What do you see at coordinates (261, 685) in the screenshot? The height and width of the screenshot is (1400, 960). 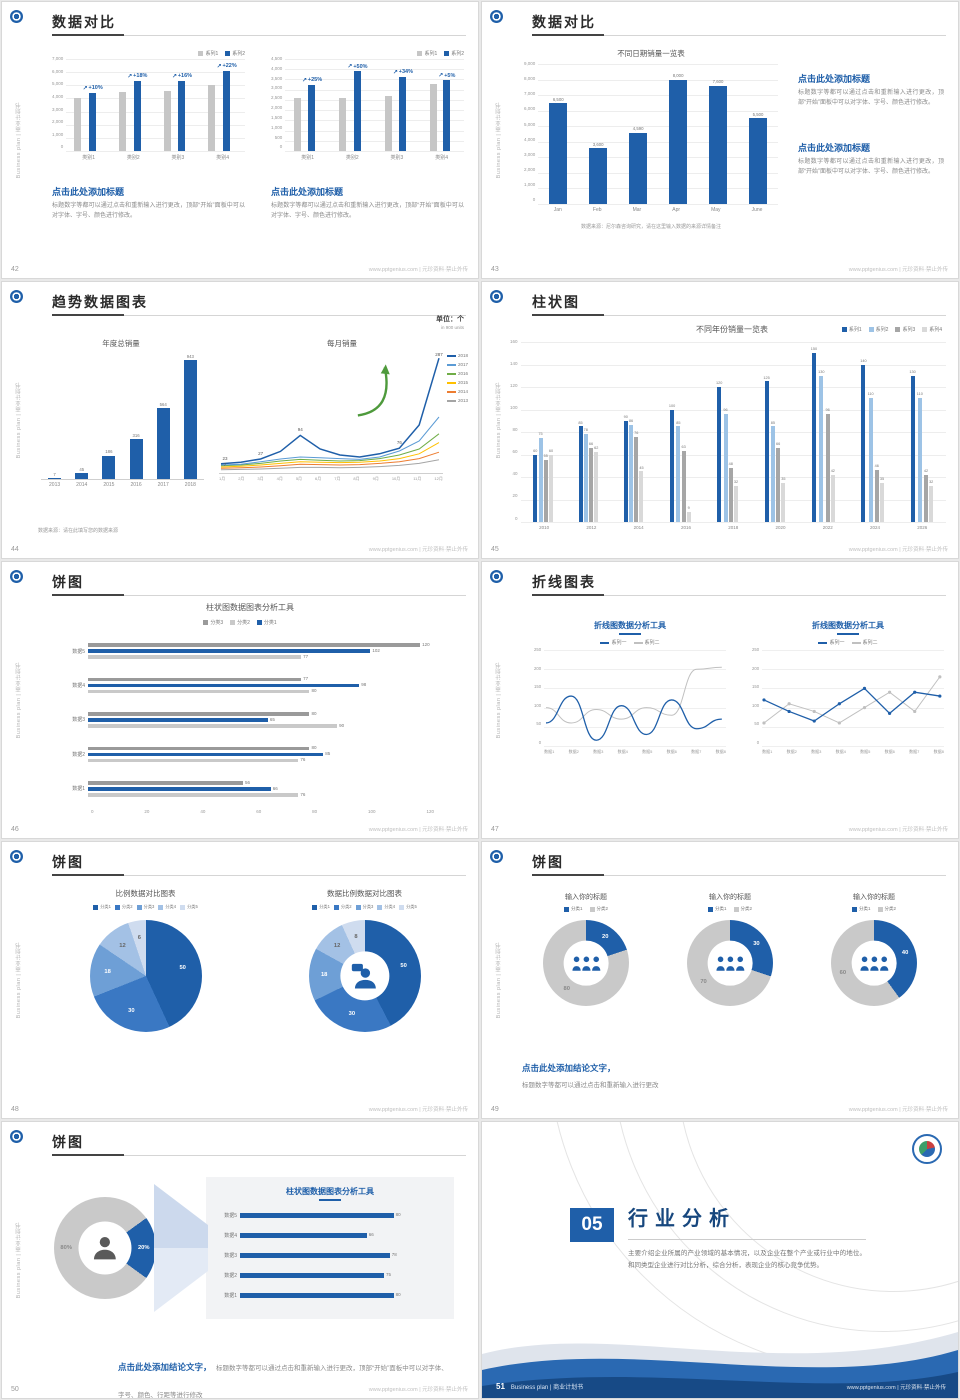 I see `hb-bars: 77 98 80` at bounding box center [261, 685].